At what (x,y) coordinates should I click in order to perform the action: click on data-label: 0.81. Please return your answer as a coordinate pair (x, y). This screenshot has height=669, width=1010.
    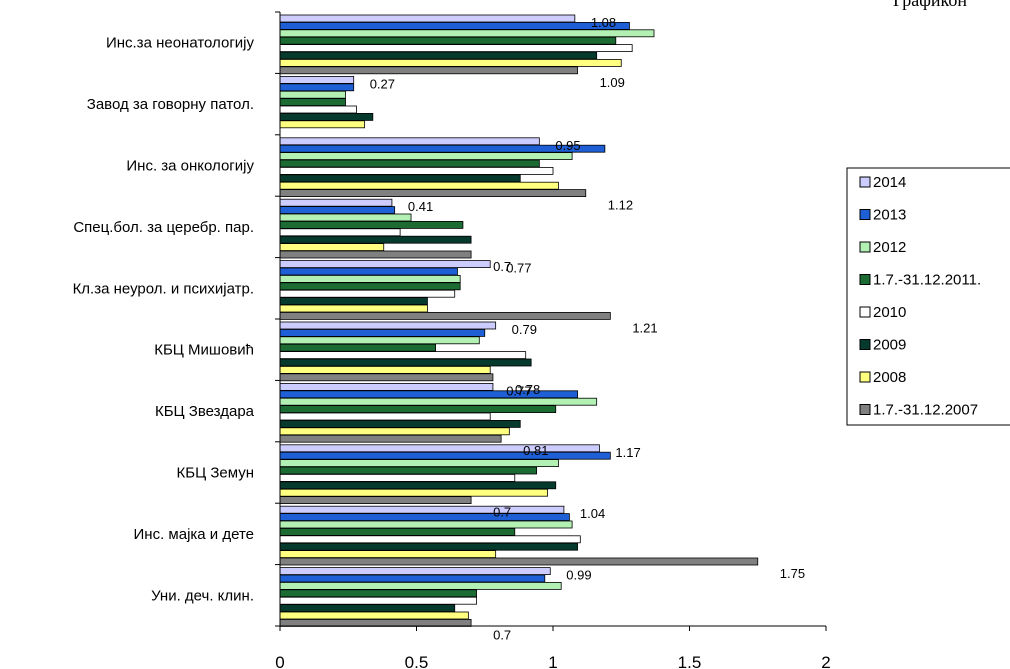
    Looking at the image, I should click on (535, 450).